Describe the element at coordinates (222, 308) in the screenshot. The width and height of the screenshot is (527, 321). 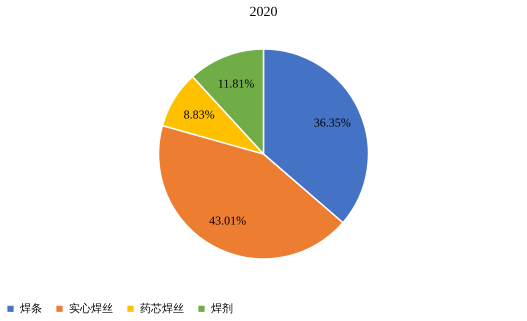
I see `legend-label: 焊剂` at that location.